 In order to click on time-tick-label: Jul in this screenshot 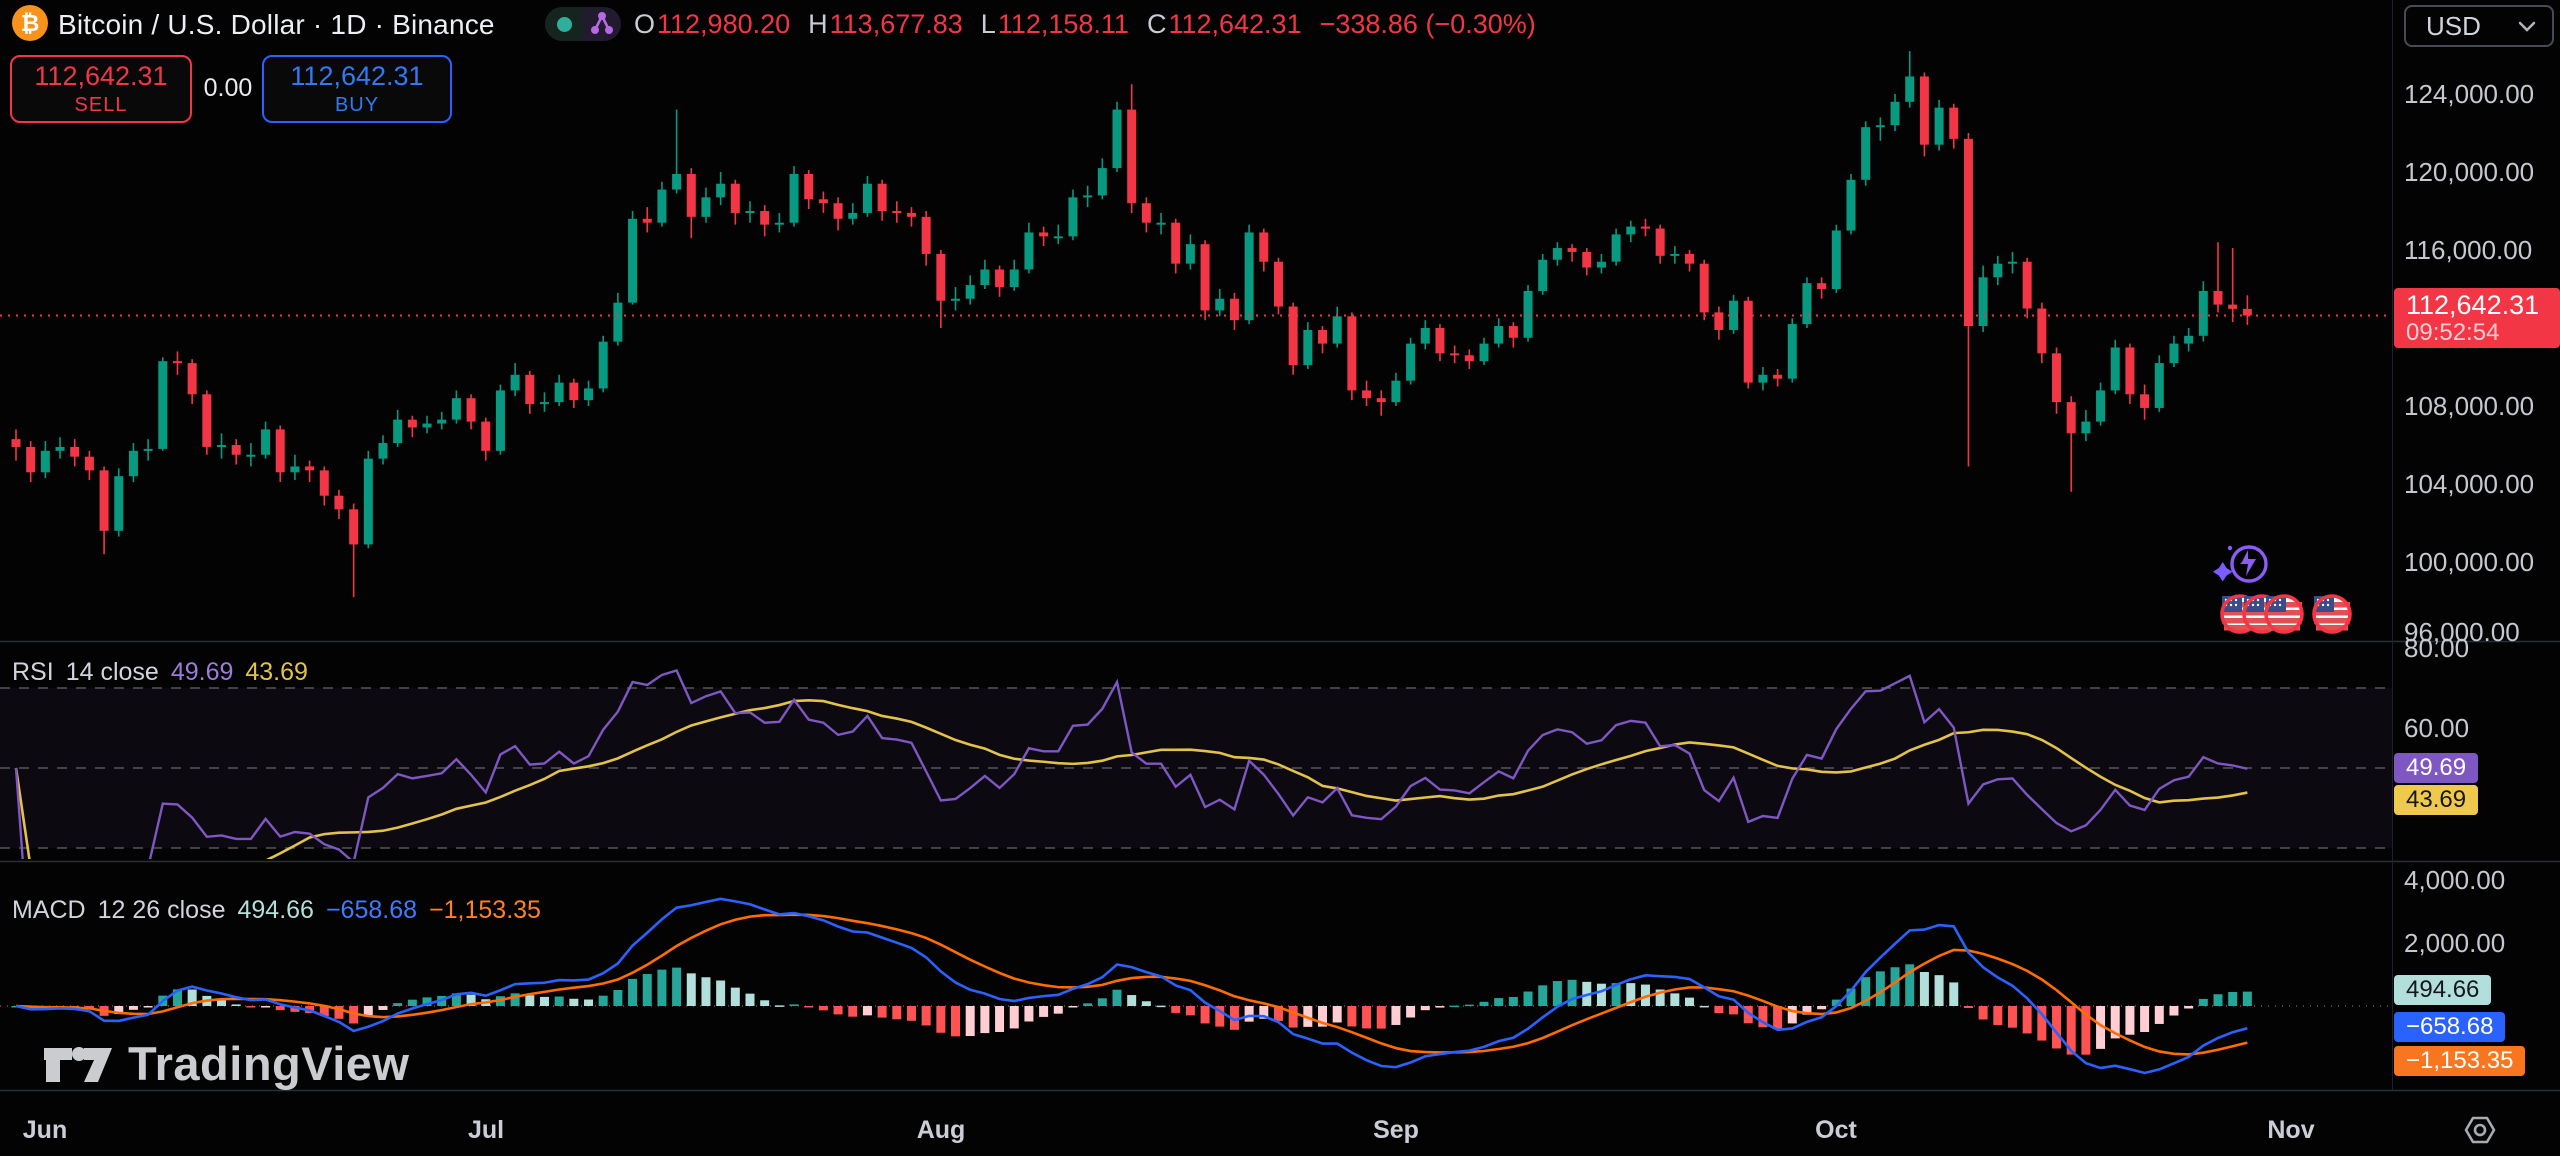, I will do `click(486, 1130)`.